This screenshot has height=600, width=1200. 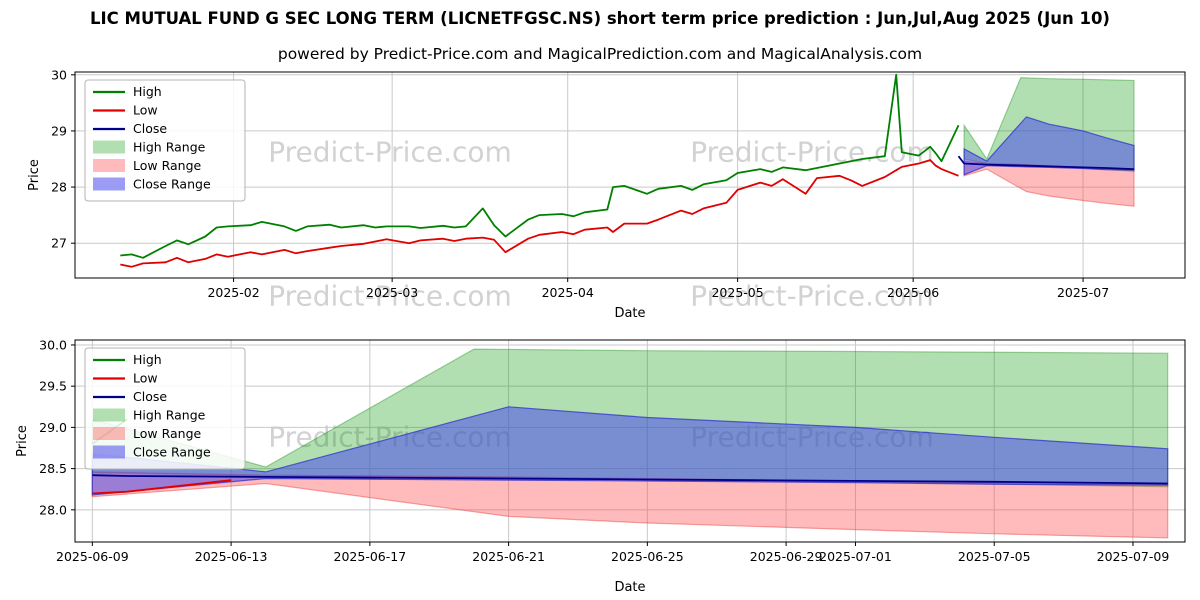 What do you see at coordinates (231, 556) in the screenshot?
I see `x-tick-label: 2025-06-13` at bounding box center [231, 556].